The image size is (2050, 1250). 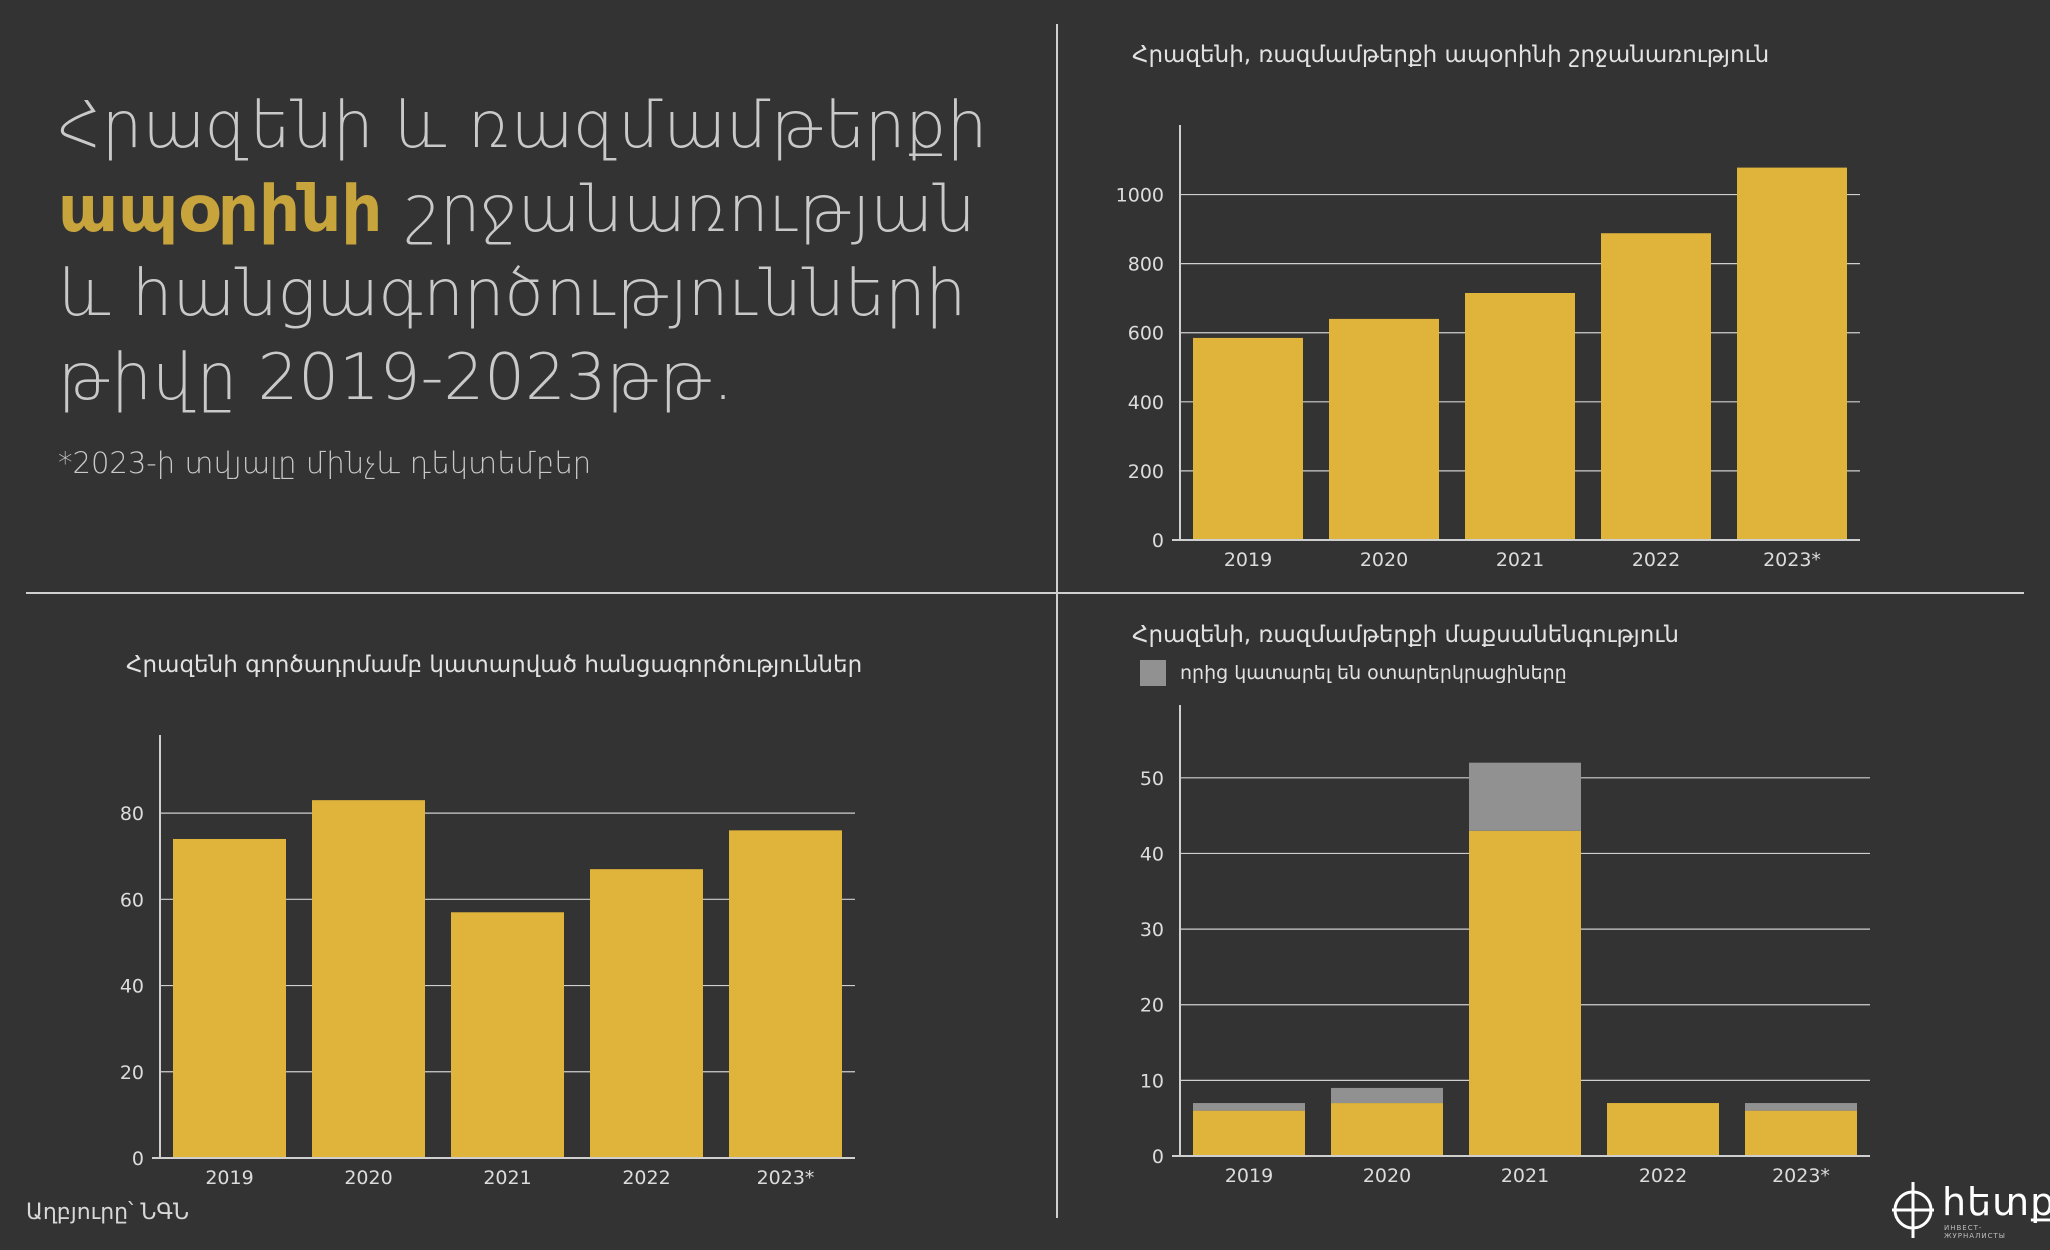 What do you see at coordinates (1520, 416) in the screenshot?
I see `chart1-bar-2021` at bounding box center [1520, 416].